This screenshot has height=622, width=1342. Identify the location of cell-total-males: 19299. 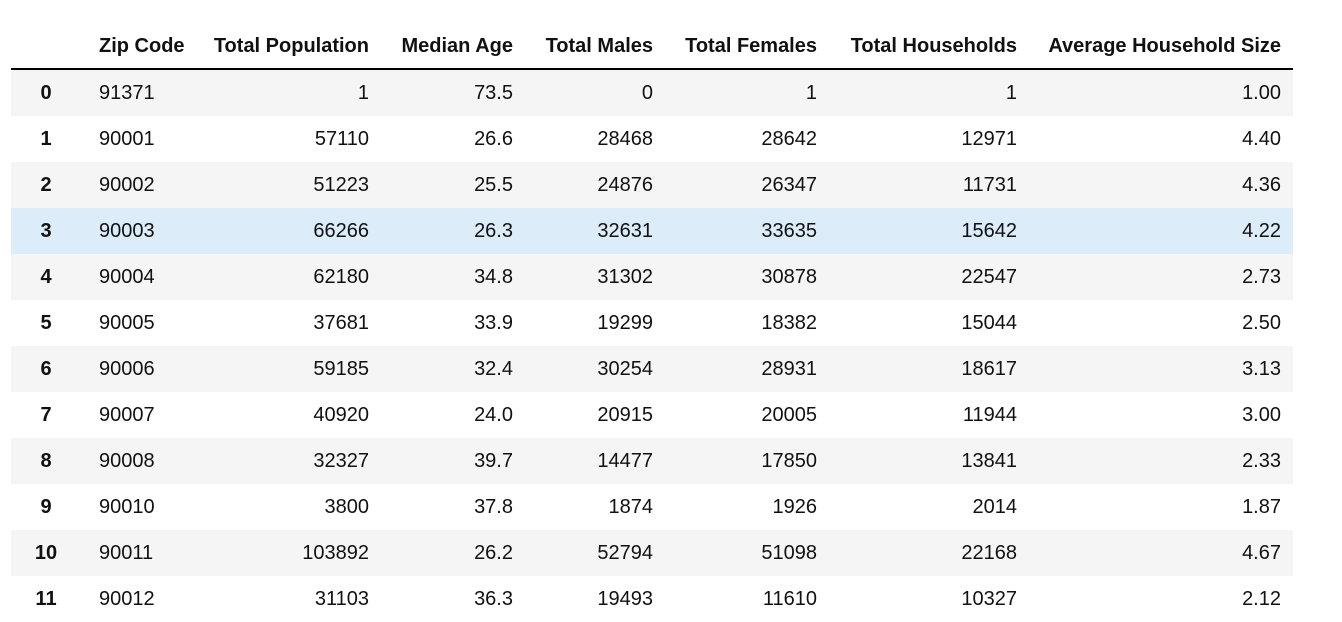
(625, 322).